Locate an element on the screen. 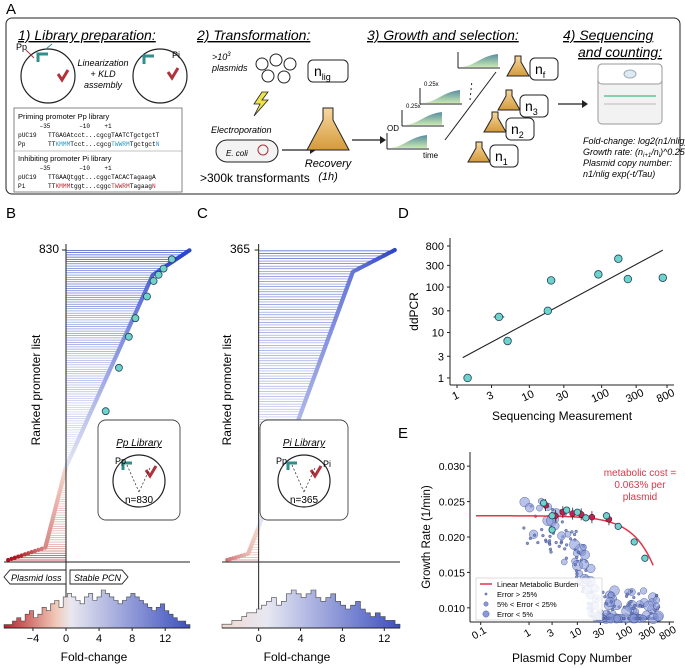  legend-marker is located at coordinates (486, 604).